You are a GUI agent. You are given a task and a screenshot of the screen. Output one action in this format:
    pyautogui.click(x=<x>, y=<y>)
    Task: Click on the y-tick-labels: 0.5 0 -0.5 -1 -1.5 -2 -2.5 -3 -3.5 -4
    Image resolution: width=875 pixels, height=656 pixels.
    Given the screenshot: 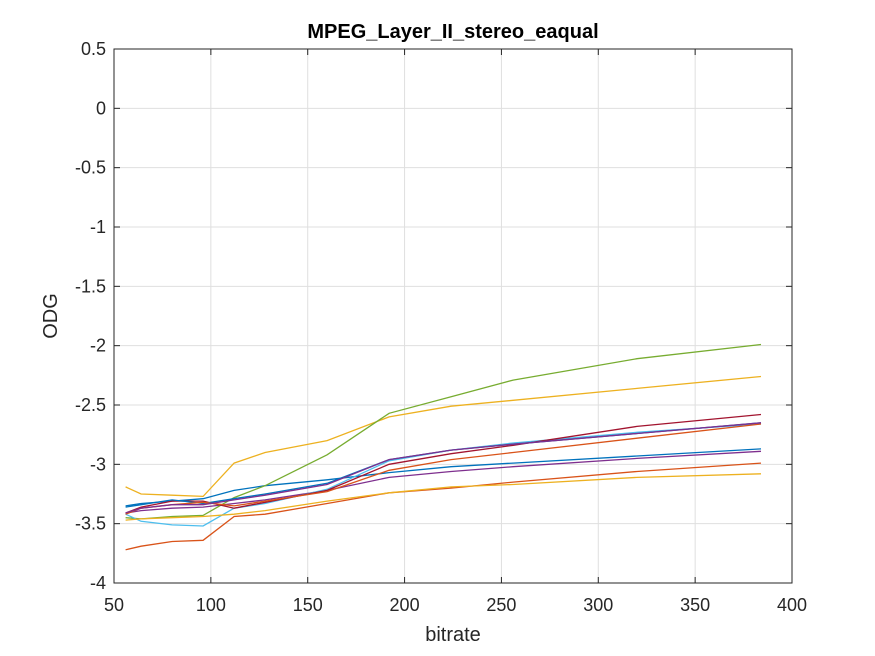 What is the action you would take?
    pyautogui.click(x=90, y=316)
    